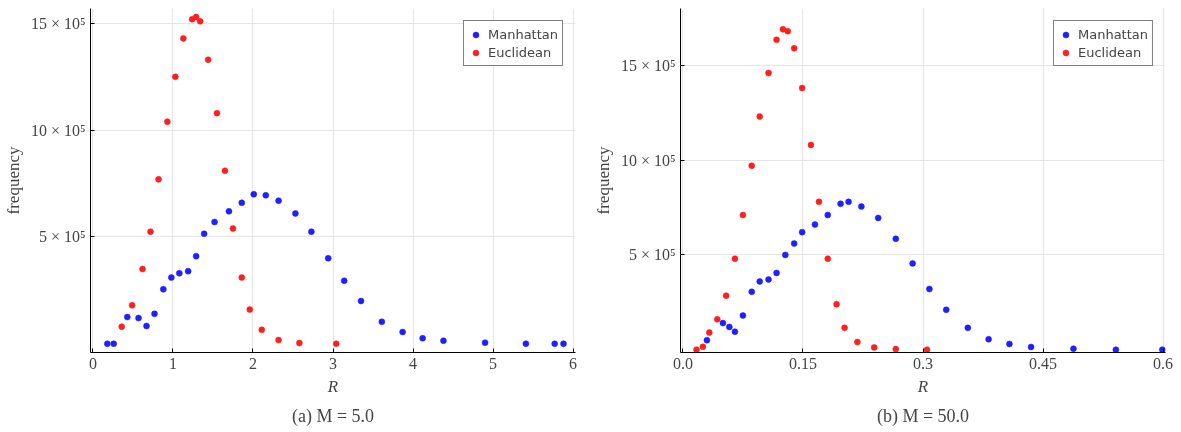  What do you see at coordinates (648, 160) in the screenshot?
I see `y-tick-label: 10 × 10⁵` at bounding box center [648, 160].